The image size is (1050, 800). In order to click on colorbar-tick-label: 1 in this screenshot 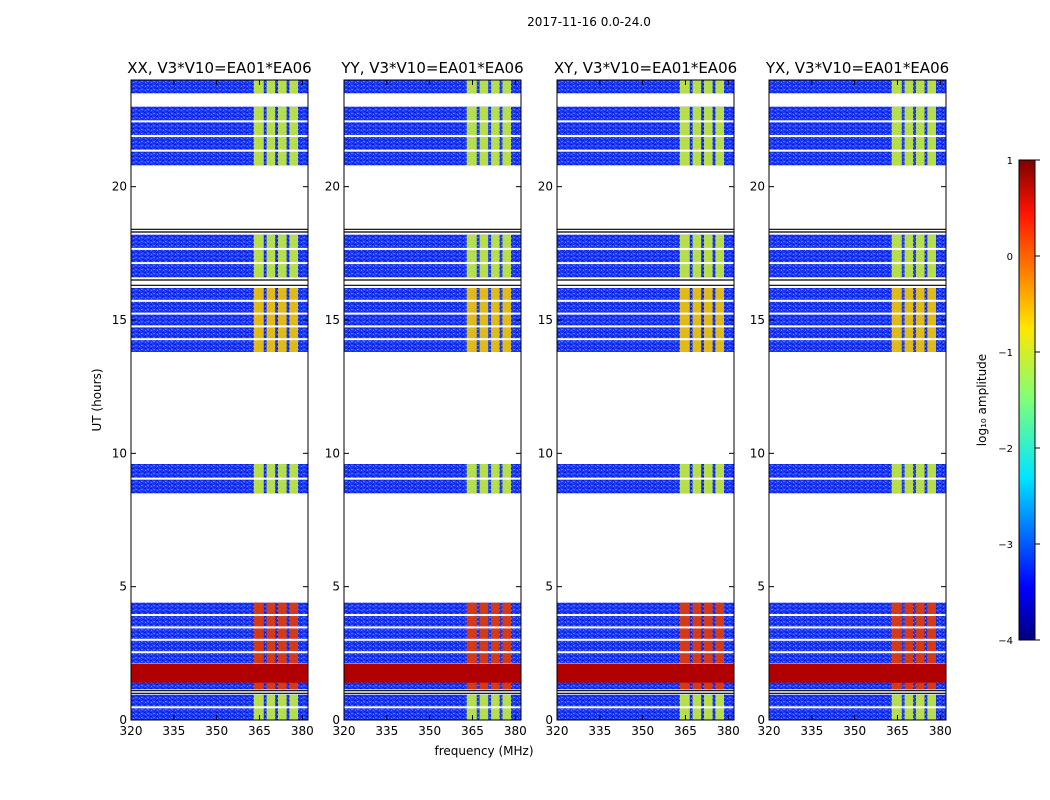, I will do `click(1010, 161)`.